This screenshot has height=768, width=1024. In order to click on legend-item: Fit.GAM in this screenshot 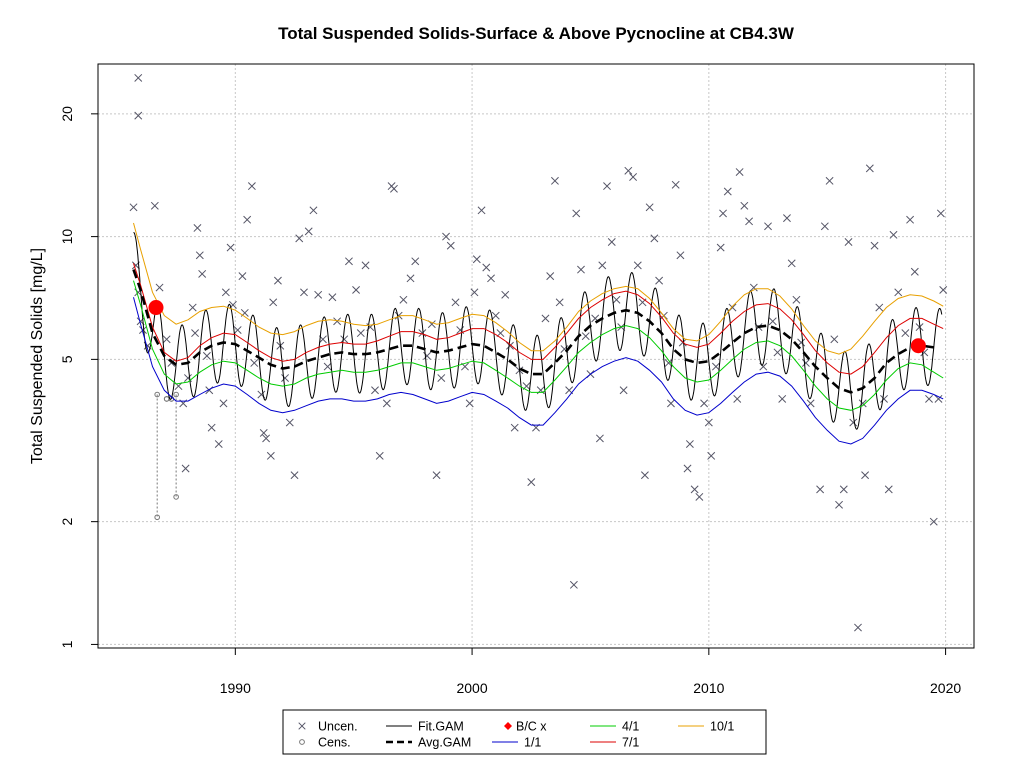, I will do `click(425, 727)`.